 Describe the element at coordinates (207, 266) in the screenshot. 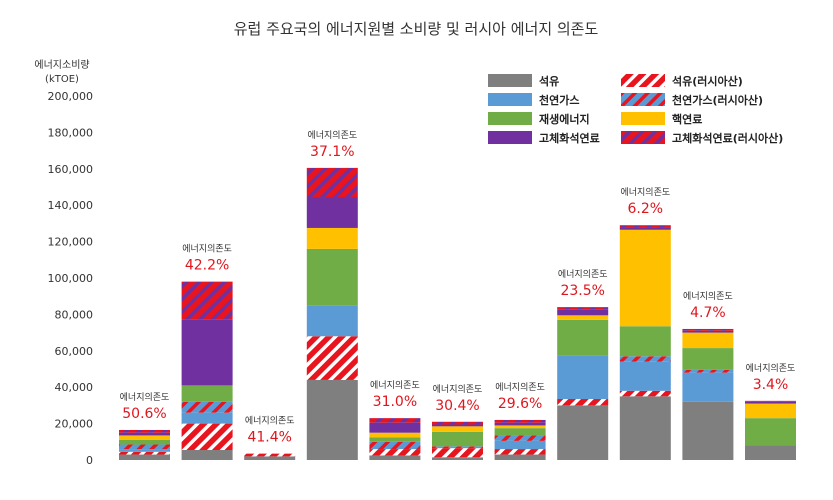

I see `dependency-value: 42.2%` at that location.